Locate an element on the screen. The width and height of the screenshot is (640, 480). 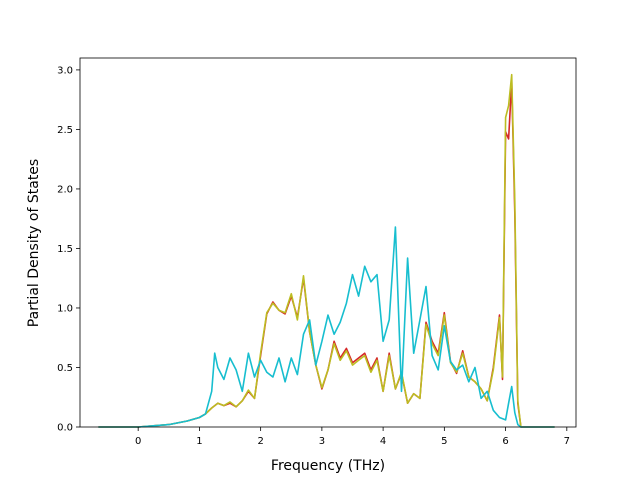
x-tick-label: 2 is located at coordinates (260, 441).